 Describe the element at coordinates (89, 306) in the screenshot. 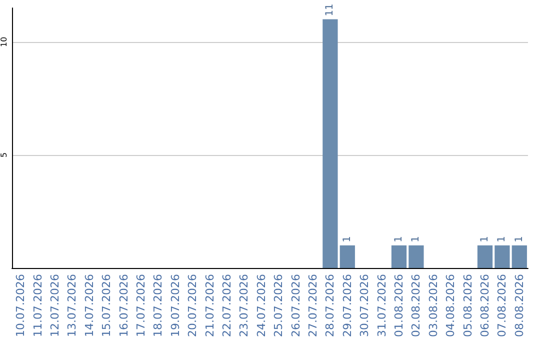

I see `x-tick-label: 14.07.2026` at that location.